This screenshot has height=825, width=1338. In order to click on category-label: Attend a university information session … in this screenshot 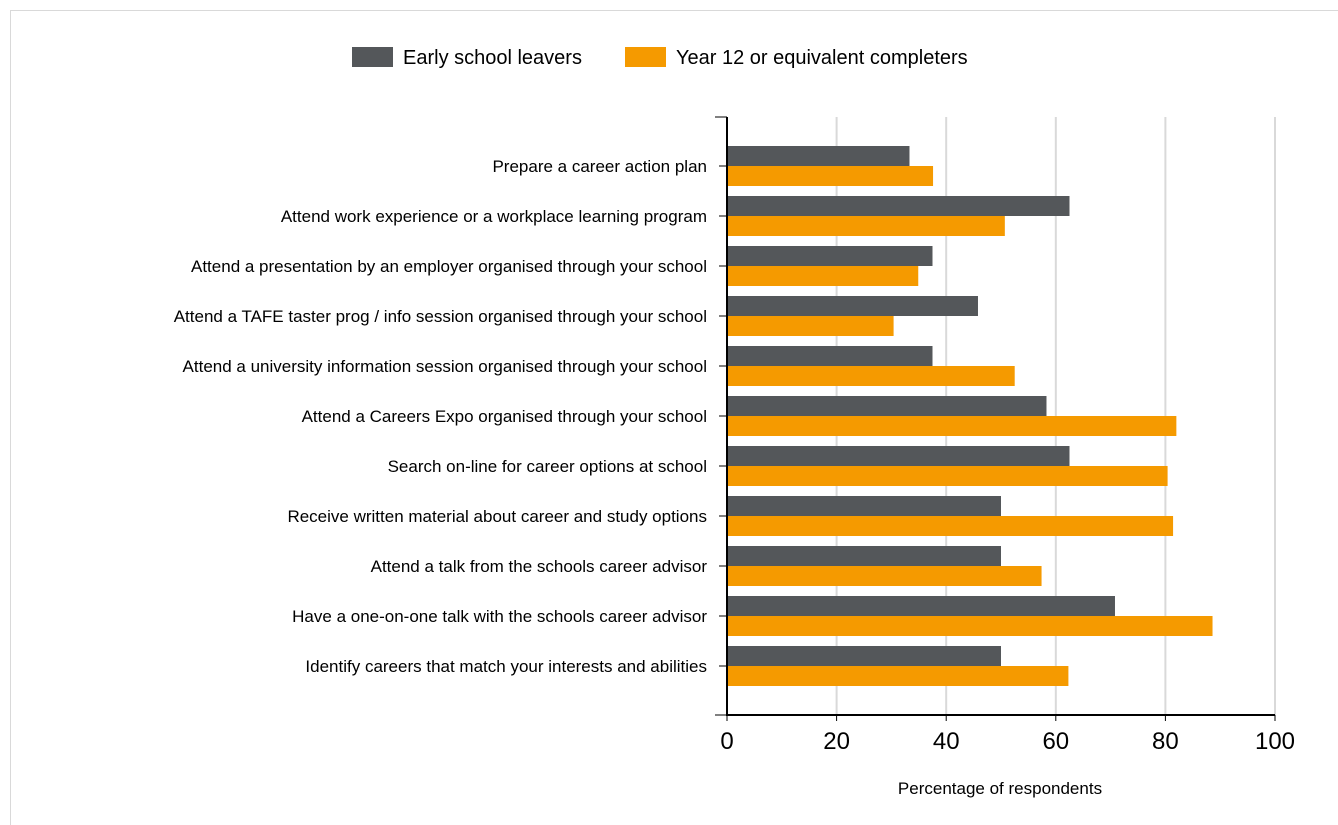, I will do `click(445, 366)`.